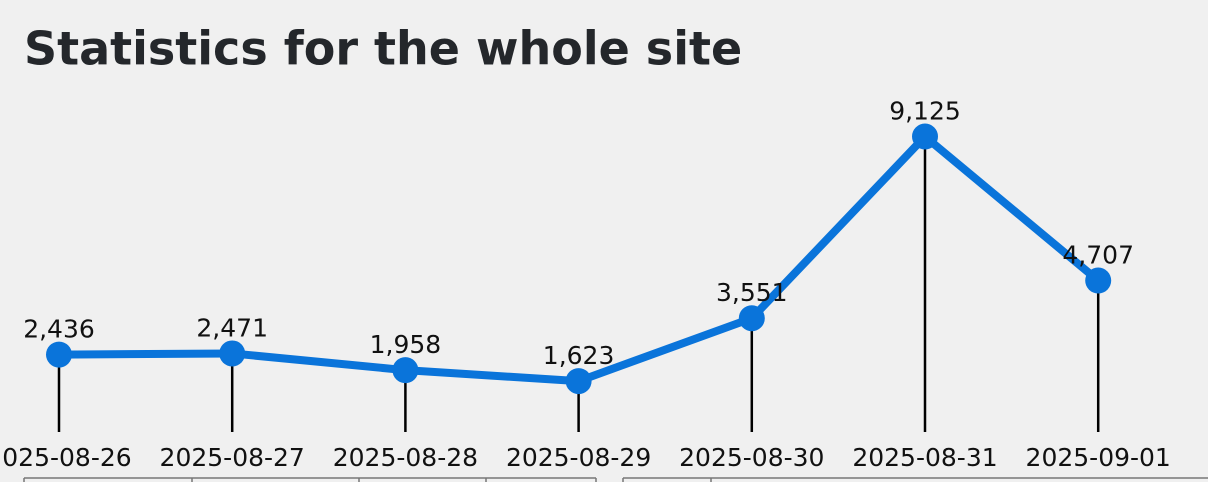 Image resolution: width=1208 pixels, height=482 pixels. I want to click on data-label: 2,436, so click(59, 329).